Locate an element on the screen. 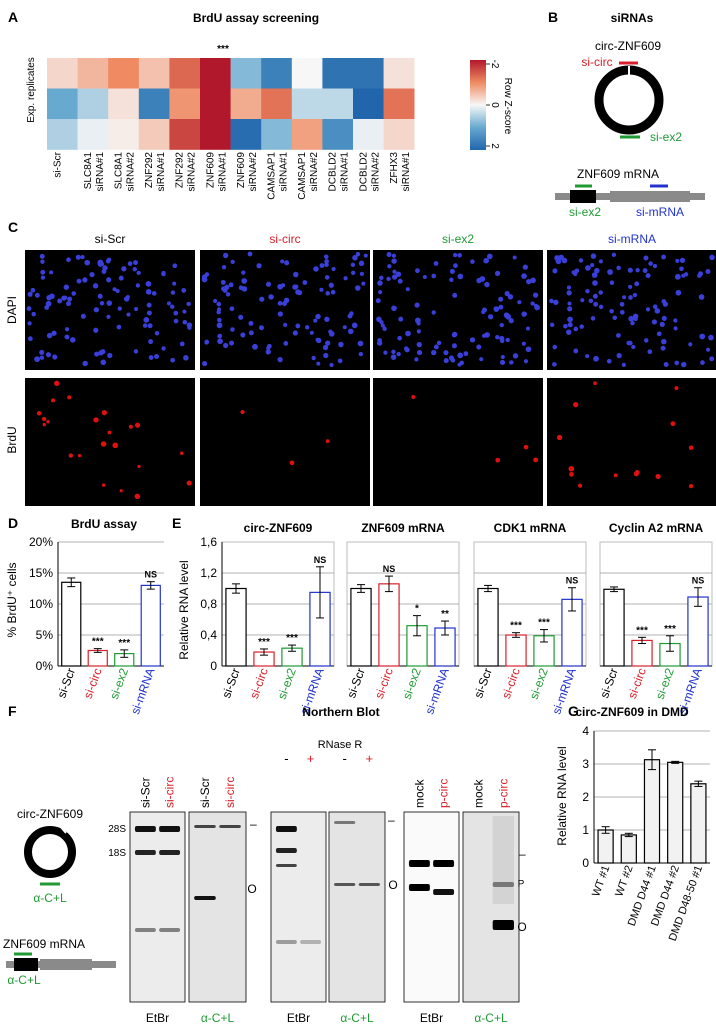 The width and height of the screenshot is (716, 1035). panel-d-ylabel: % BrdU⁺ cells is located at coordinates (12, 599).